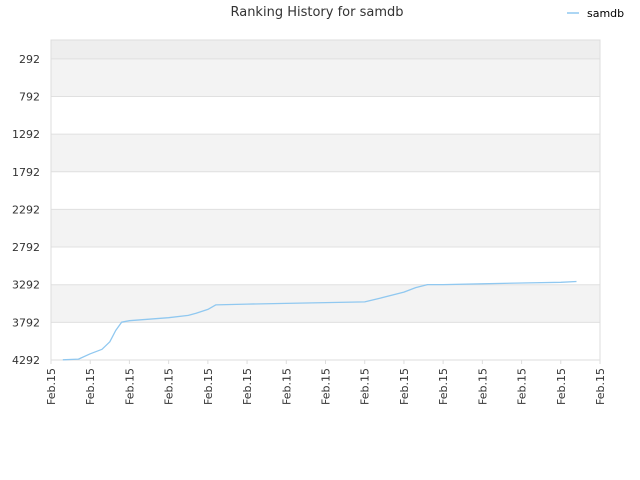  What do you see at coordinates (316, 12) in the screenshot?
I see `chart-title: Ranking History for samdb` at bounding box center [316, 12].